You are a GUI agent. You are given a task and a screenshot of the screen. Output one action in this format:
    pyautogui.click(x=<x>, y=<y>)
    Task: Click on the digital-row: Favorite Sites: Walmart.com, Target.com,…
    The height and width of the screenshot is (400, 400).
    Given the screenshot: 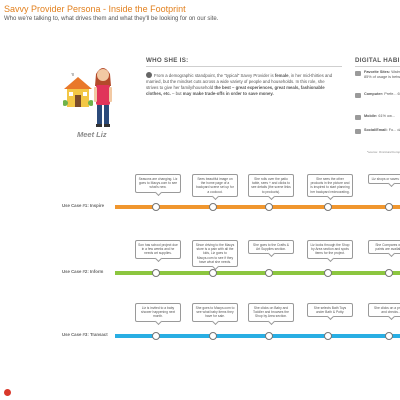 What is the action you would take?
    pyautogui.click(x=377, y=79)
    